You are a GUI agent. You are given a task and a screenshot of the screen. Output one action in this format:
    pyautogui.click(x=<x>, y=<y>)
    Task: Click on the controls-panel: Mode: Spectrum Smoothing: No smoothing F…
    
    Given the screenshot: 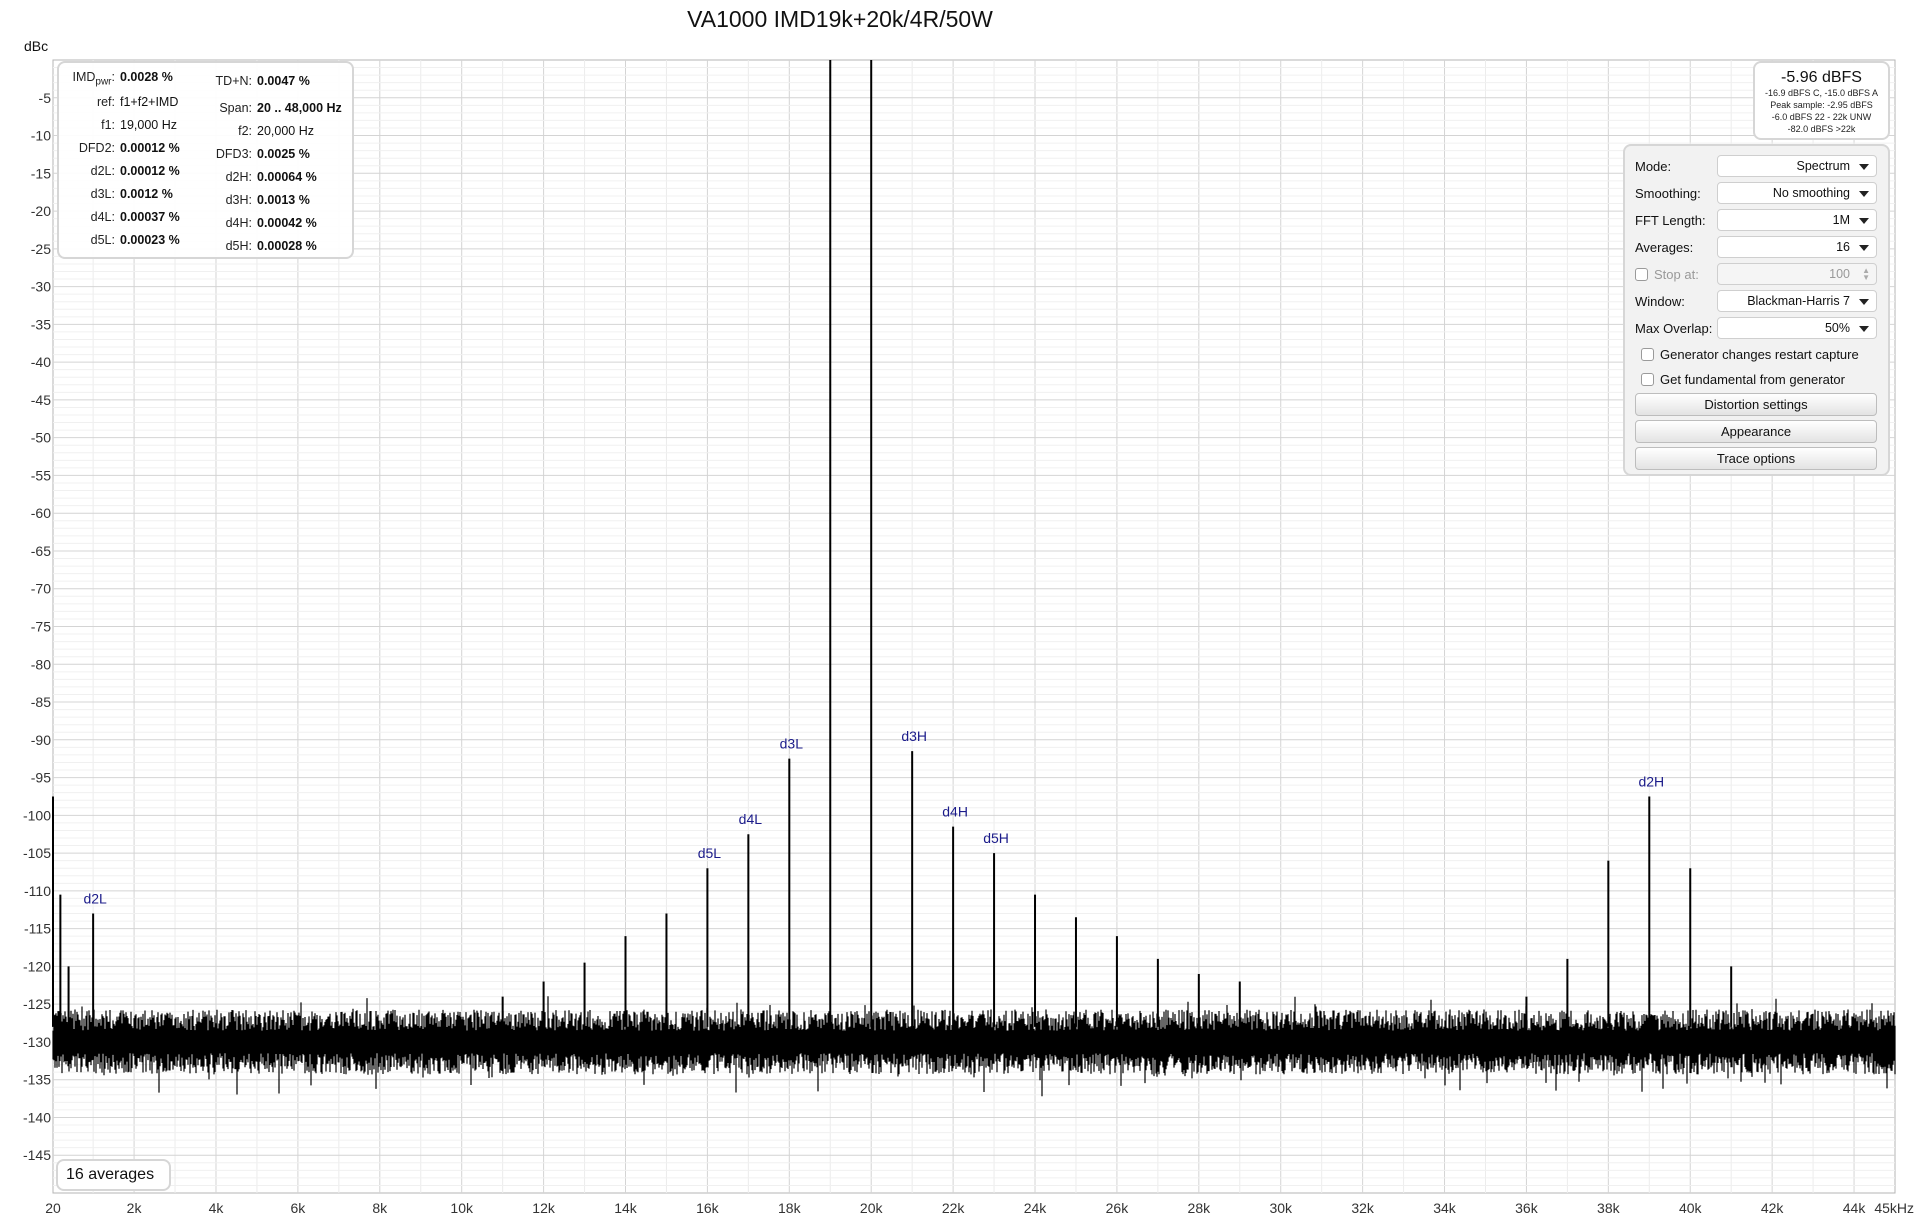 What is the action you would take?
    pyautogui.click(x=1756, y=310)
    